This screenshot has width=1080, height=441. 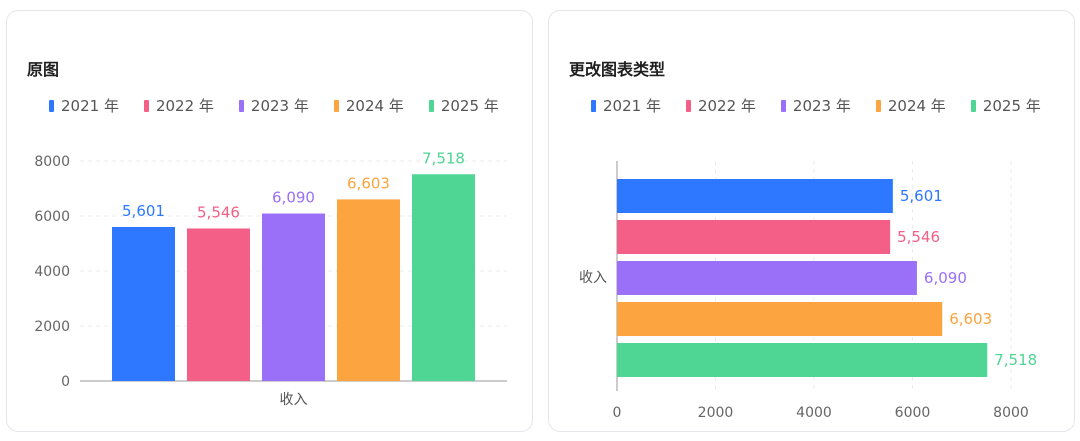 I want to click on y-tick-label: 8000, so click(x=52, y=162).